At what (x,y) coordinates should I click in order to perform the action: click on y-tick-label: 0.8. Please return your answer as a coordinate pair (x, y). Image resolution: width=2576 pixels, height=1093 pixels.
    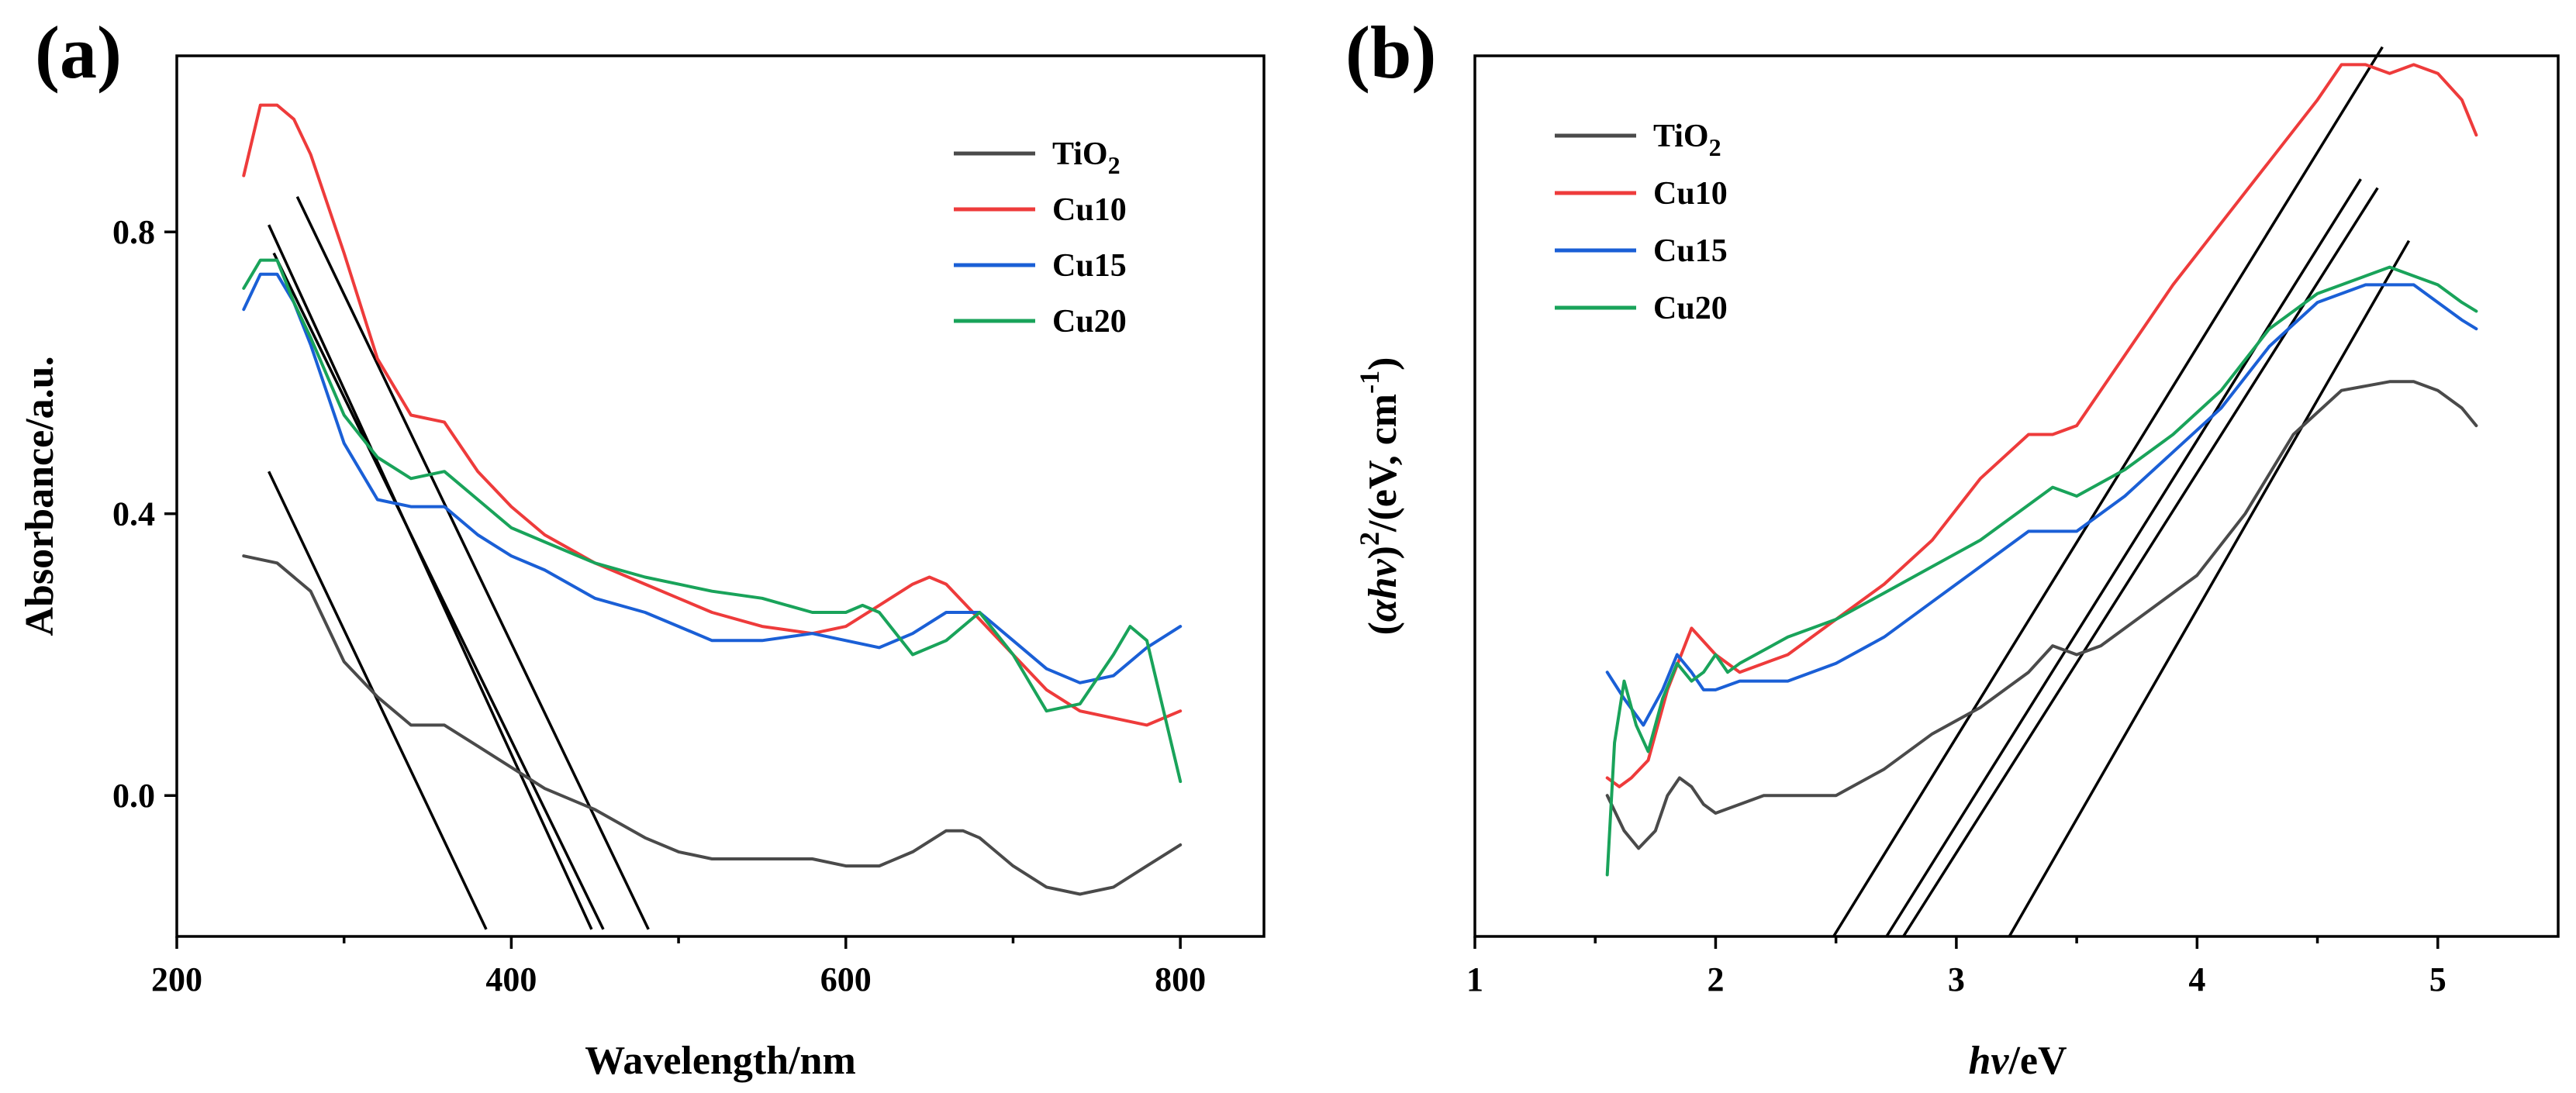
    Looking at the image, I should click on (133, 232).